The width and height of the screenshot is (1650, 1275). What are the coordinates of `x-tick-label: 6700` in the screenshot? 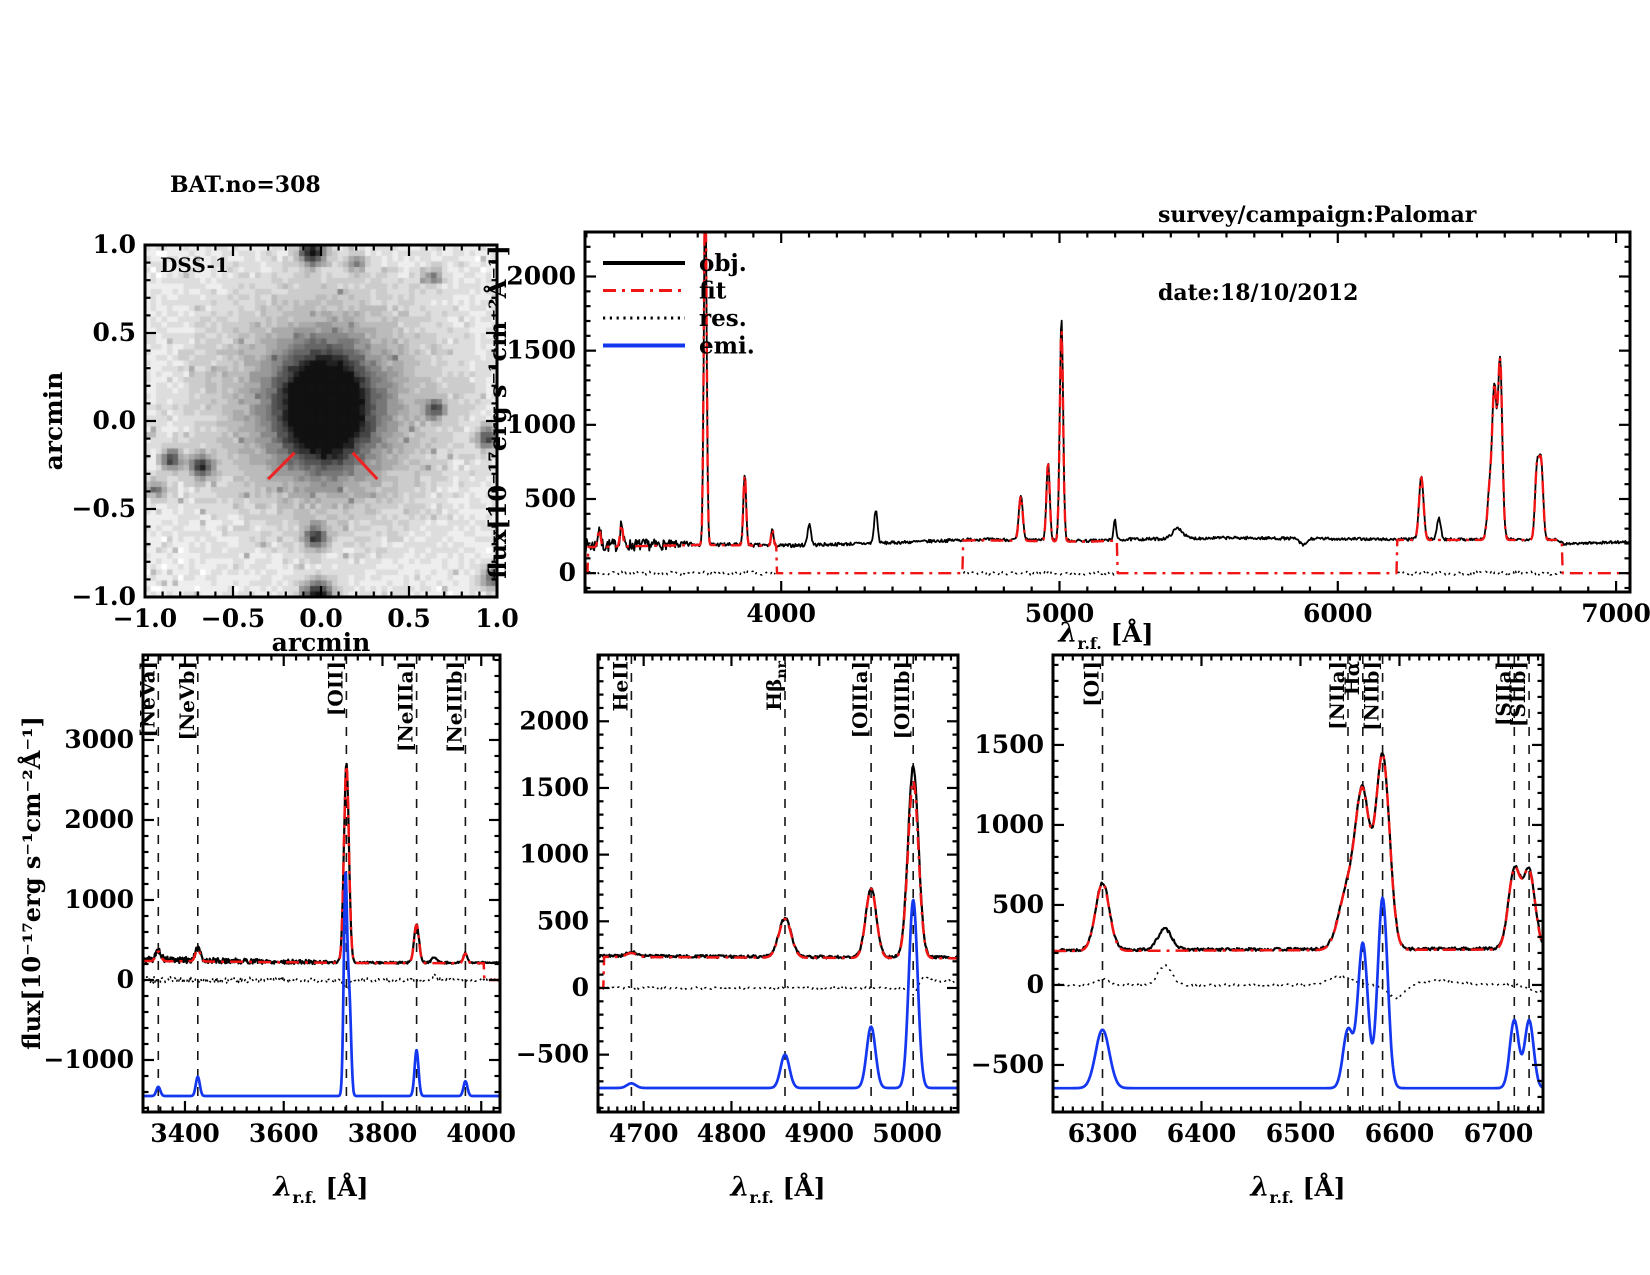 It's located at (1499, 1133).